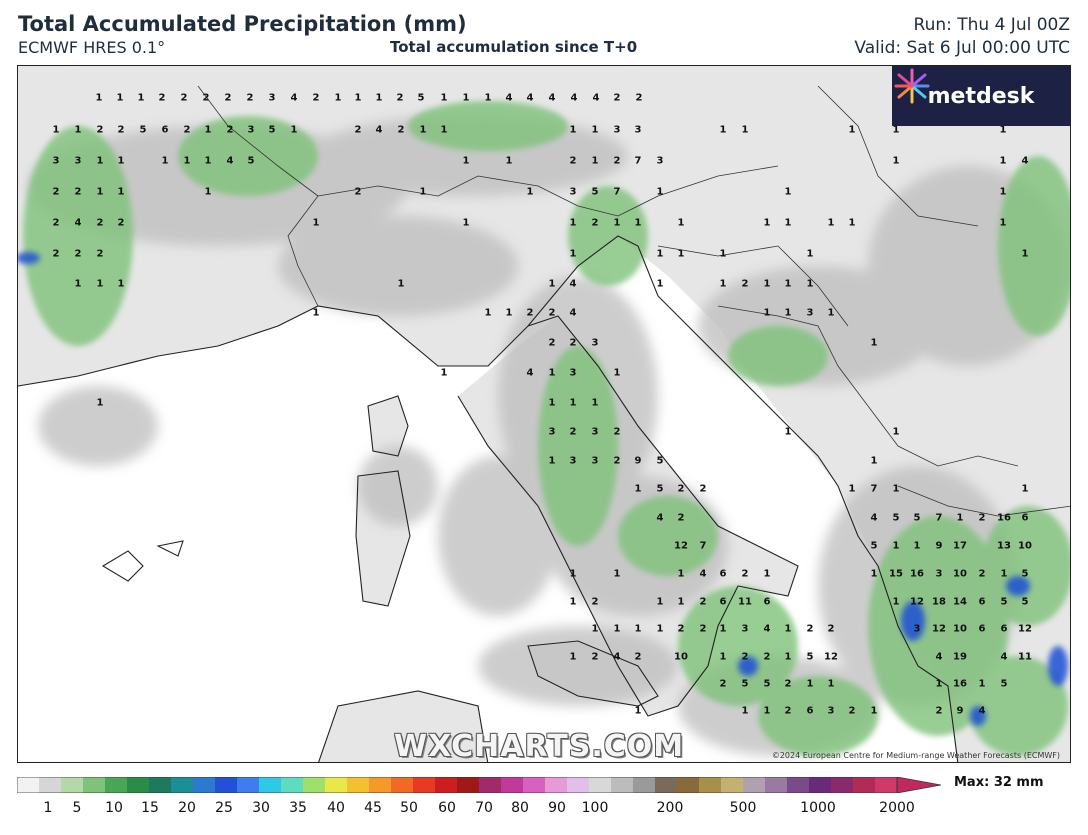  Describe the element at coordinates (745, 602) in the screenshot. I see `precip-value-label: 11` at that location.